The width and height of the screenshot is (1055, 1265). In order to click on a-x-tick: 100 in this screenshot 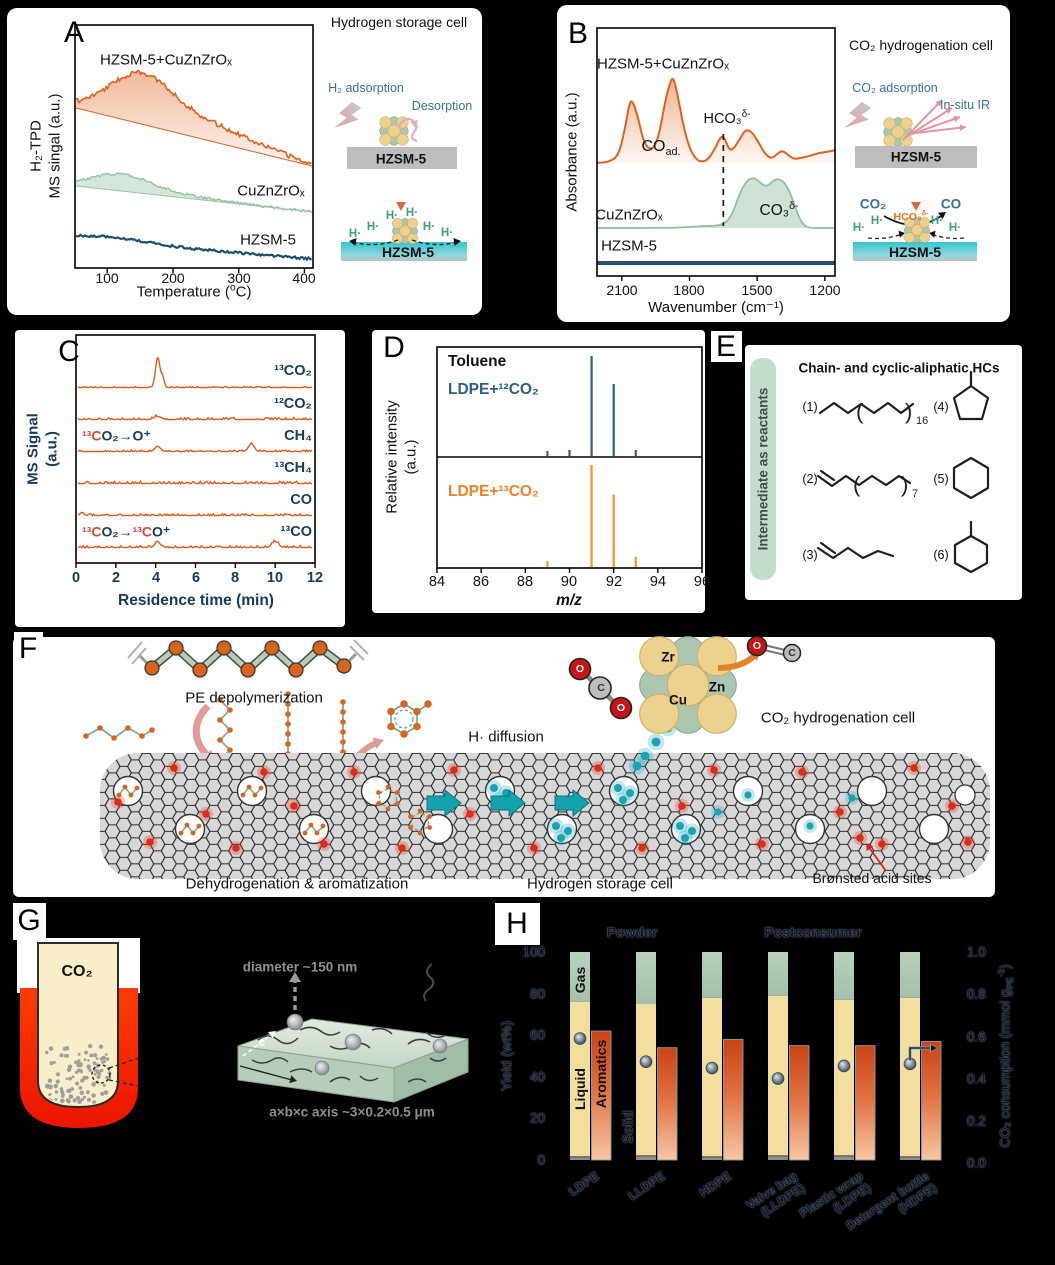, I will do `click(107, 278)`.